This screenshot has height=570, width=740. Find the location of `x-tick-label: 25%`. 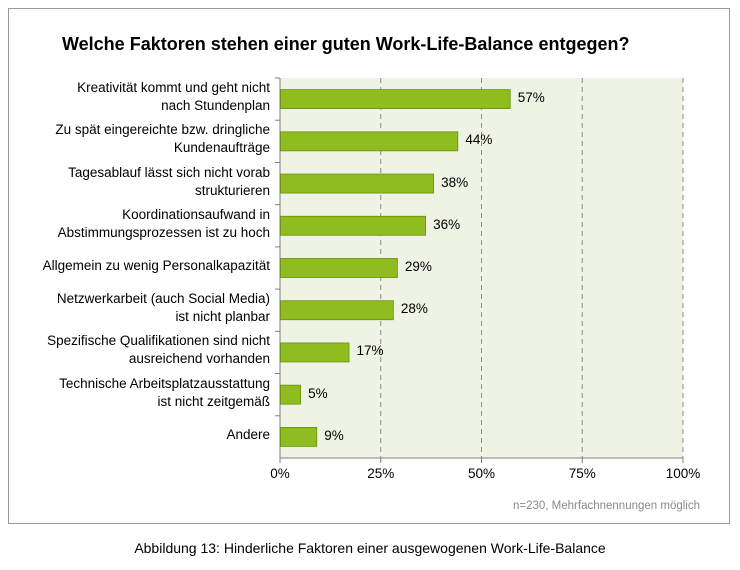

x-tick-label: 25% is located at coordinates (381, 473).